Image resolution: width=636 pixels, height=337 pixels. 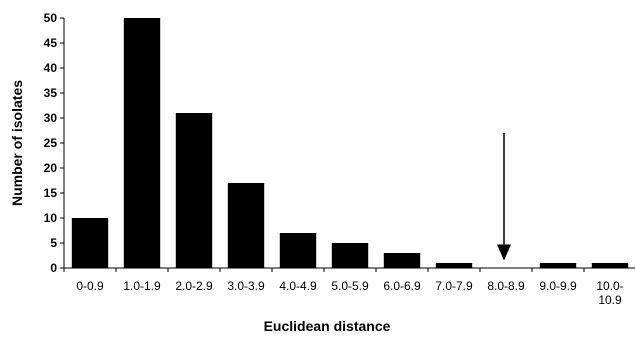 What do you see at coordinates (51, 118) in the screenshot?
I see `y-tick-label: 30` at bounding box center [51, 118].